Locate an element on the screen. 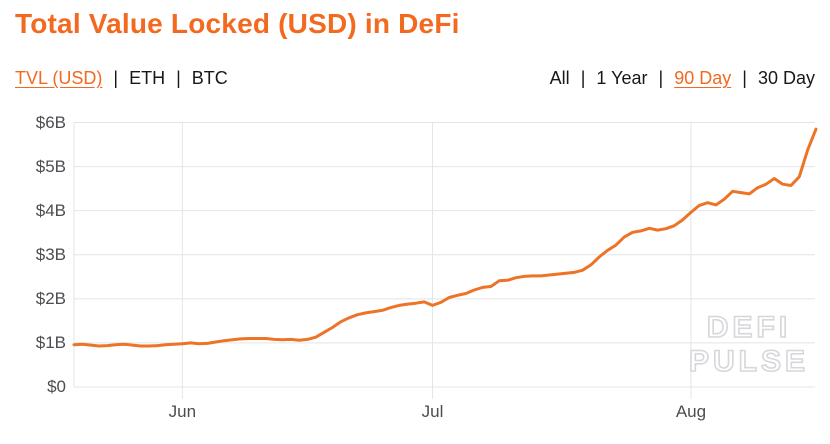  y-axis-label: $2B is located at coordinates (50, 298).